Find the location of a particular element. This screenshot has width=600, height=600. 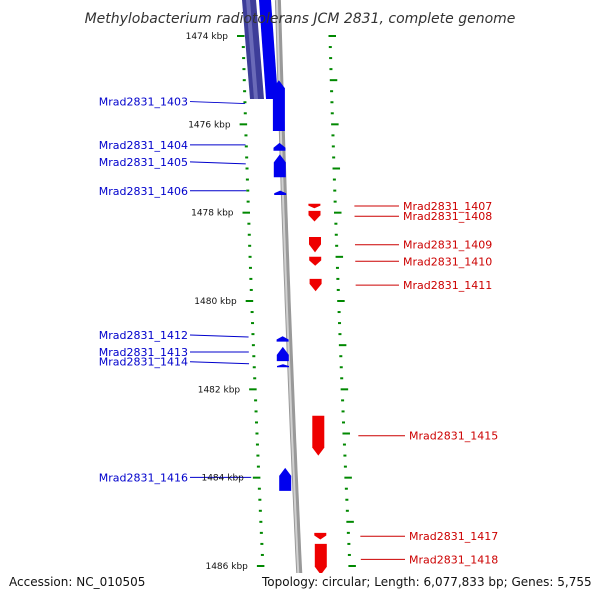

top-band-blue is located at coordinates (268, 49).